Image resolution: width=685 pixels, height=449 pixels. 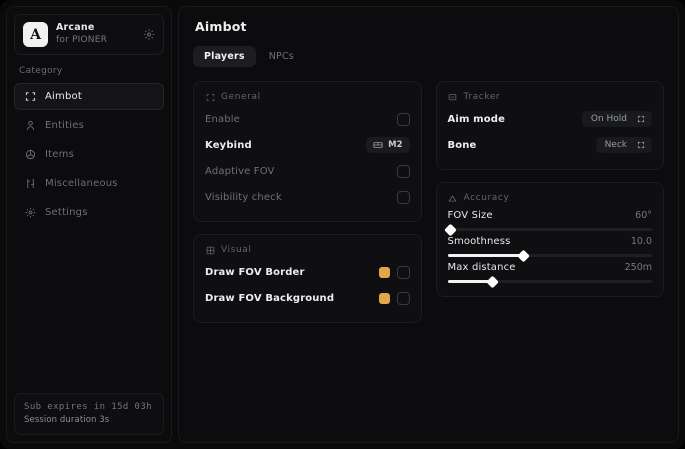 I want to click on brand-name: Arcane, so click(x=75, y=28).